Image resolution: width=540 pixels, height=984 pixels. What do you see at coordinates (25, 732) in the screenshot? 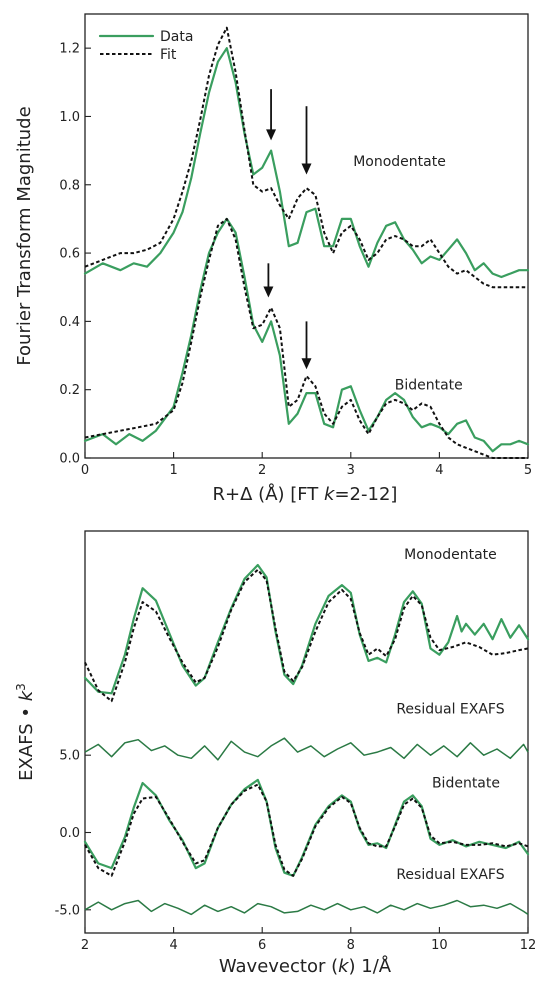
I see `exafs-y-axis-title: EXAFS • k3` at bounding box center [25, 732].